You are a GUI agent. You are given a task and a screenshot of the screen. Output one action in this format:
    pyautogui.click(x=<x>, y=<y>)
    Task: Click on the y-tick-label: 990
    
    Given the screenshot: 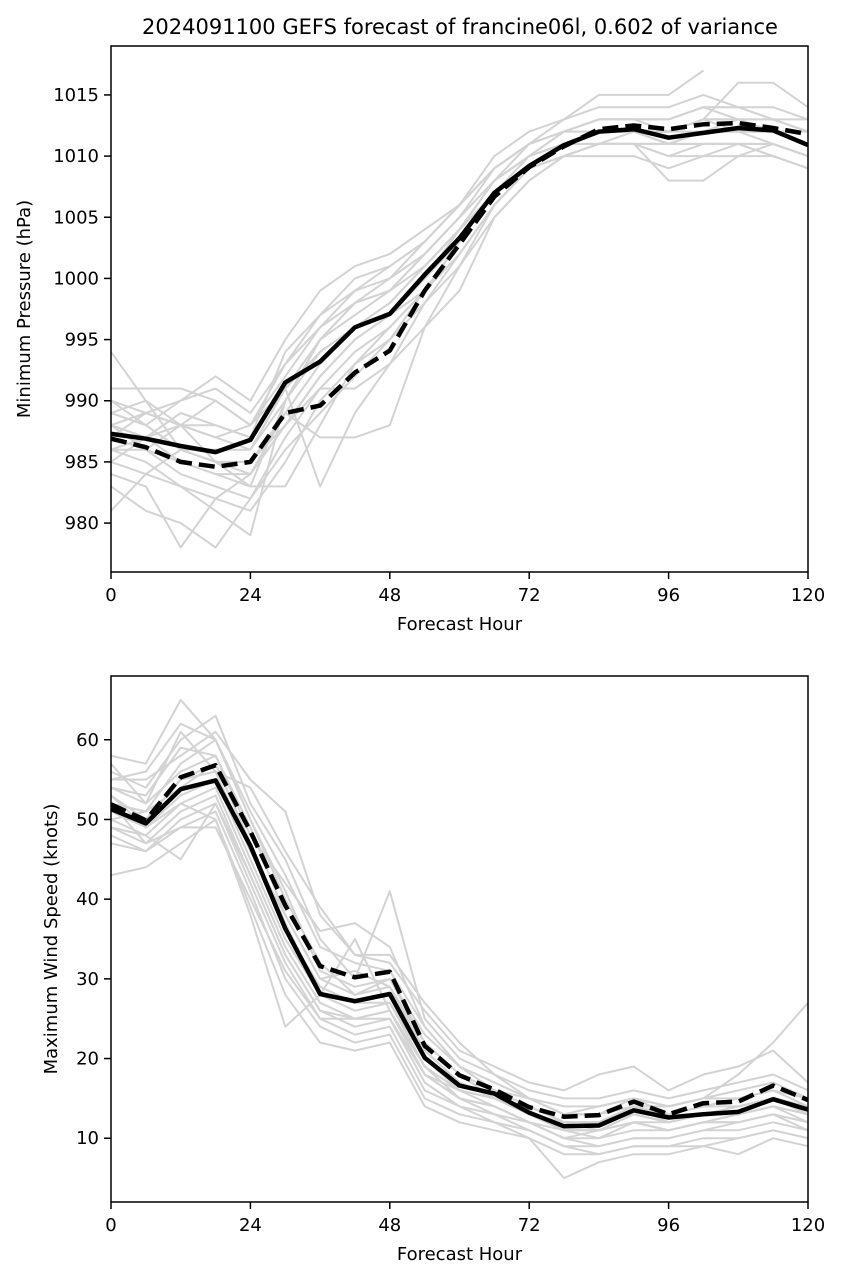 What is the action you would take?
    pyautogui.click(x=82, y=401)
    